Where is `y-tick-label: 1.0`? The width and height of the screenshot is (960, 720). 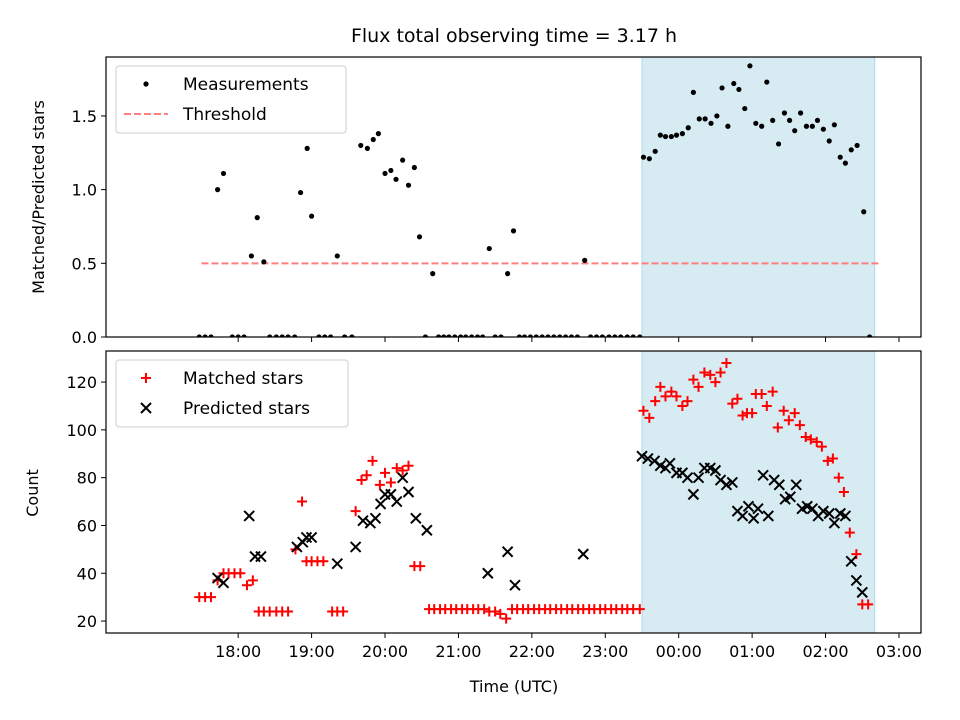
y-tick-label: 1.0 is located at coordinates (84, 190).